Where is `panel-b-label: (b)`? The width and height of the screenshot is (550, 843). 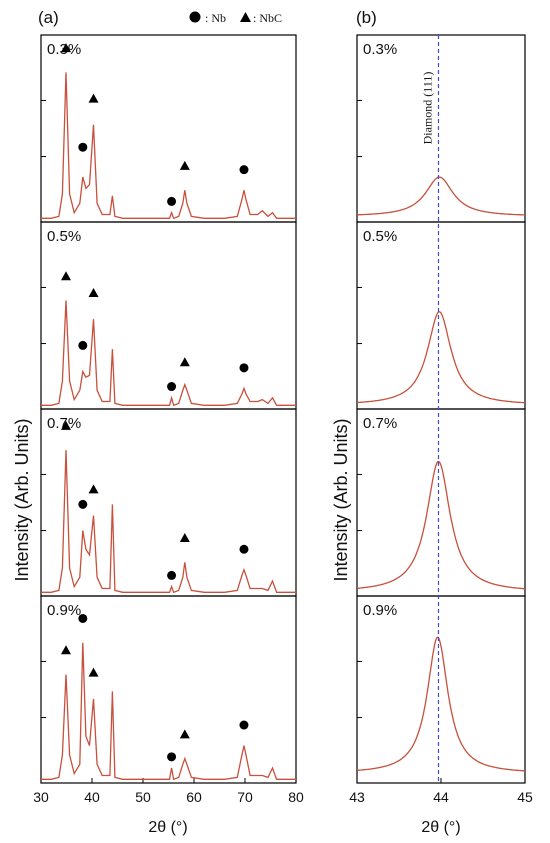 panel-b-label: (b) is located at coordinates (366, 17).